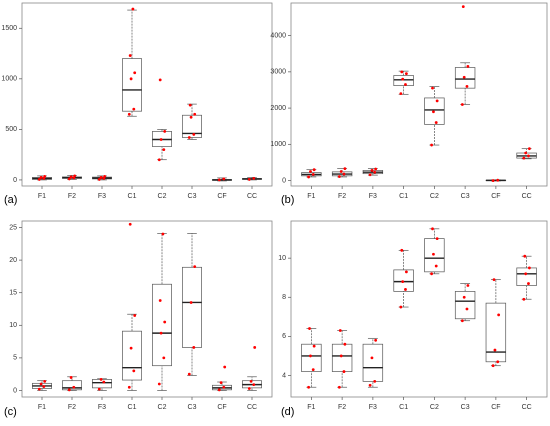  I want to click on y-tick-label: 5, so click(15, 358).